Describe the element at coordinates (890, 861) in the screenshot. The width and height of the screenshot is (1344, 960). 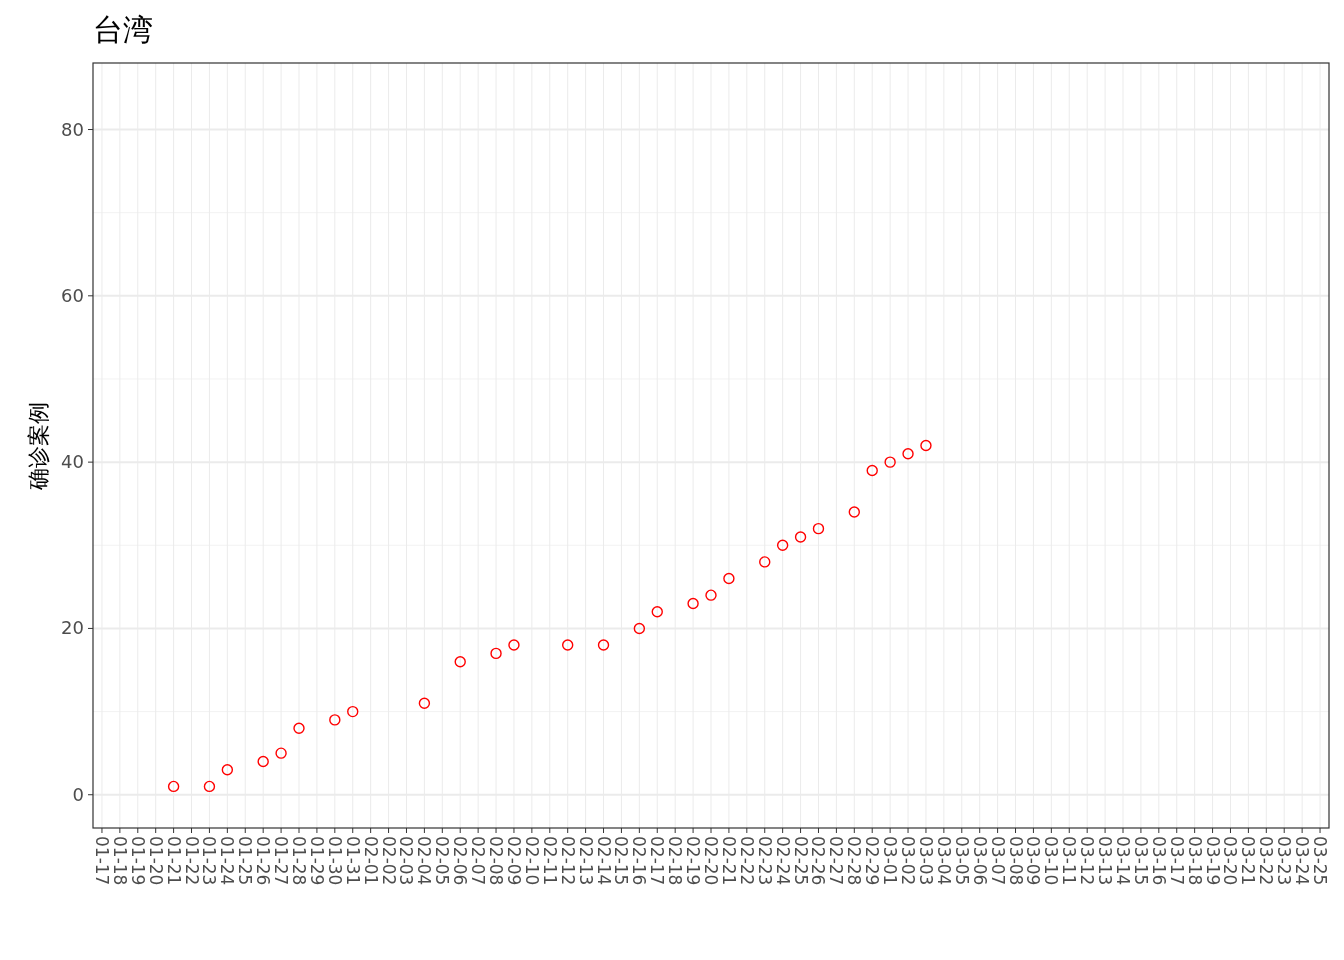
I see `x-tick-label: 03-01` at that location.